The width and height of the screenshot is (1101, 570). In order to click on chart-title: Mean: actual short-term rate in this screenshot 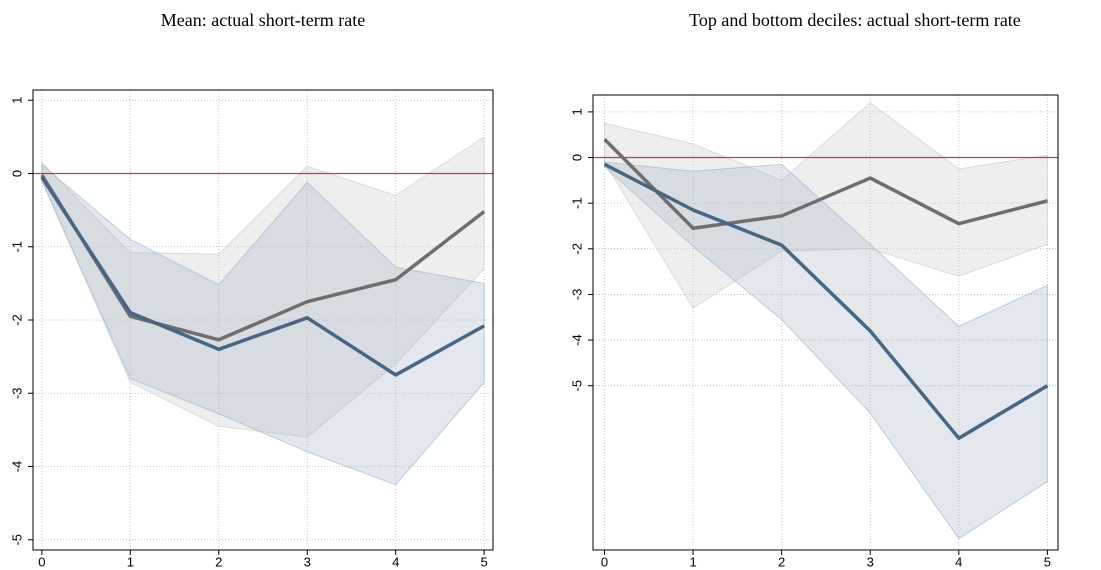, I will do `click(263, 20)`.